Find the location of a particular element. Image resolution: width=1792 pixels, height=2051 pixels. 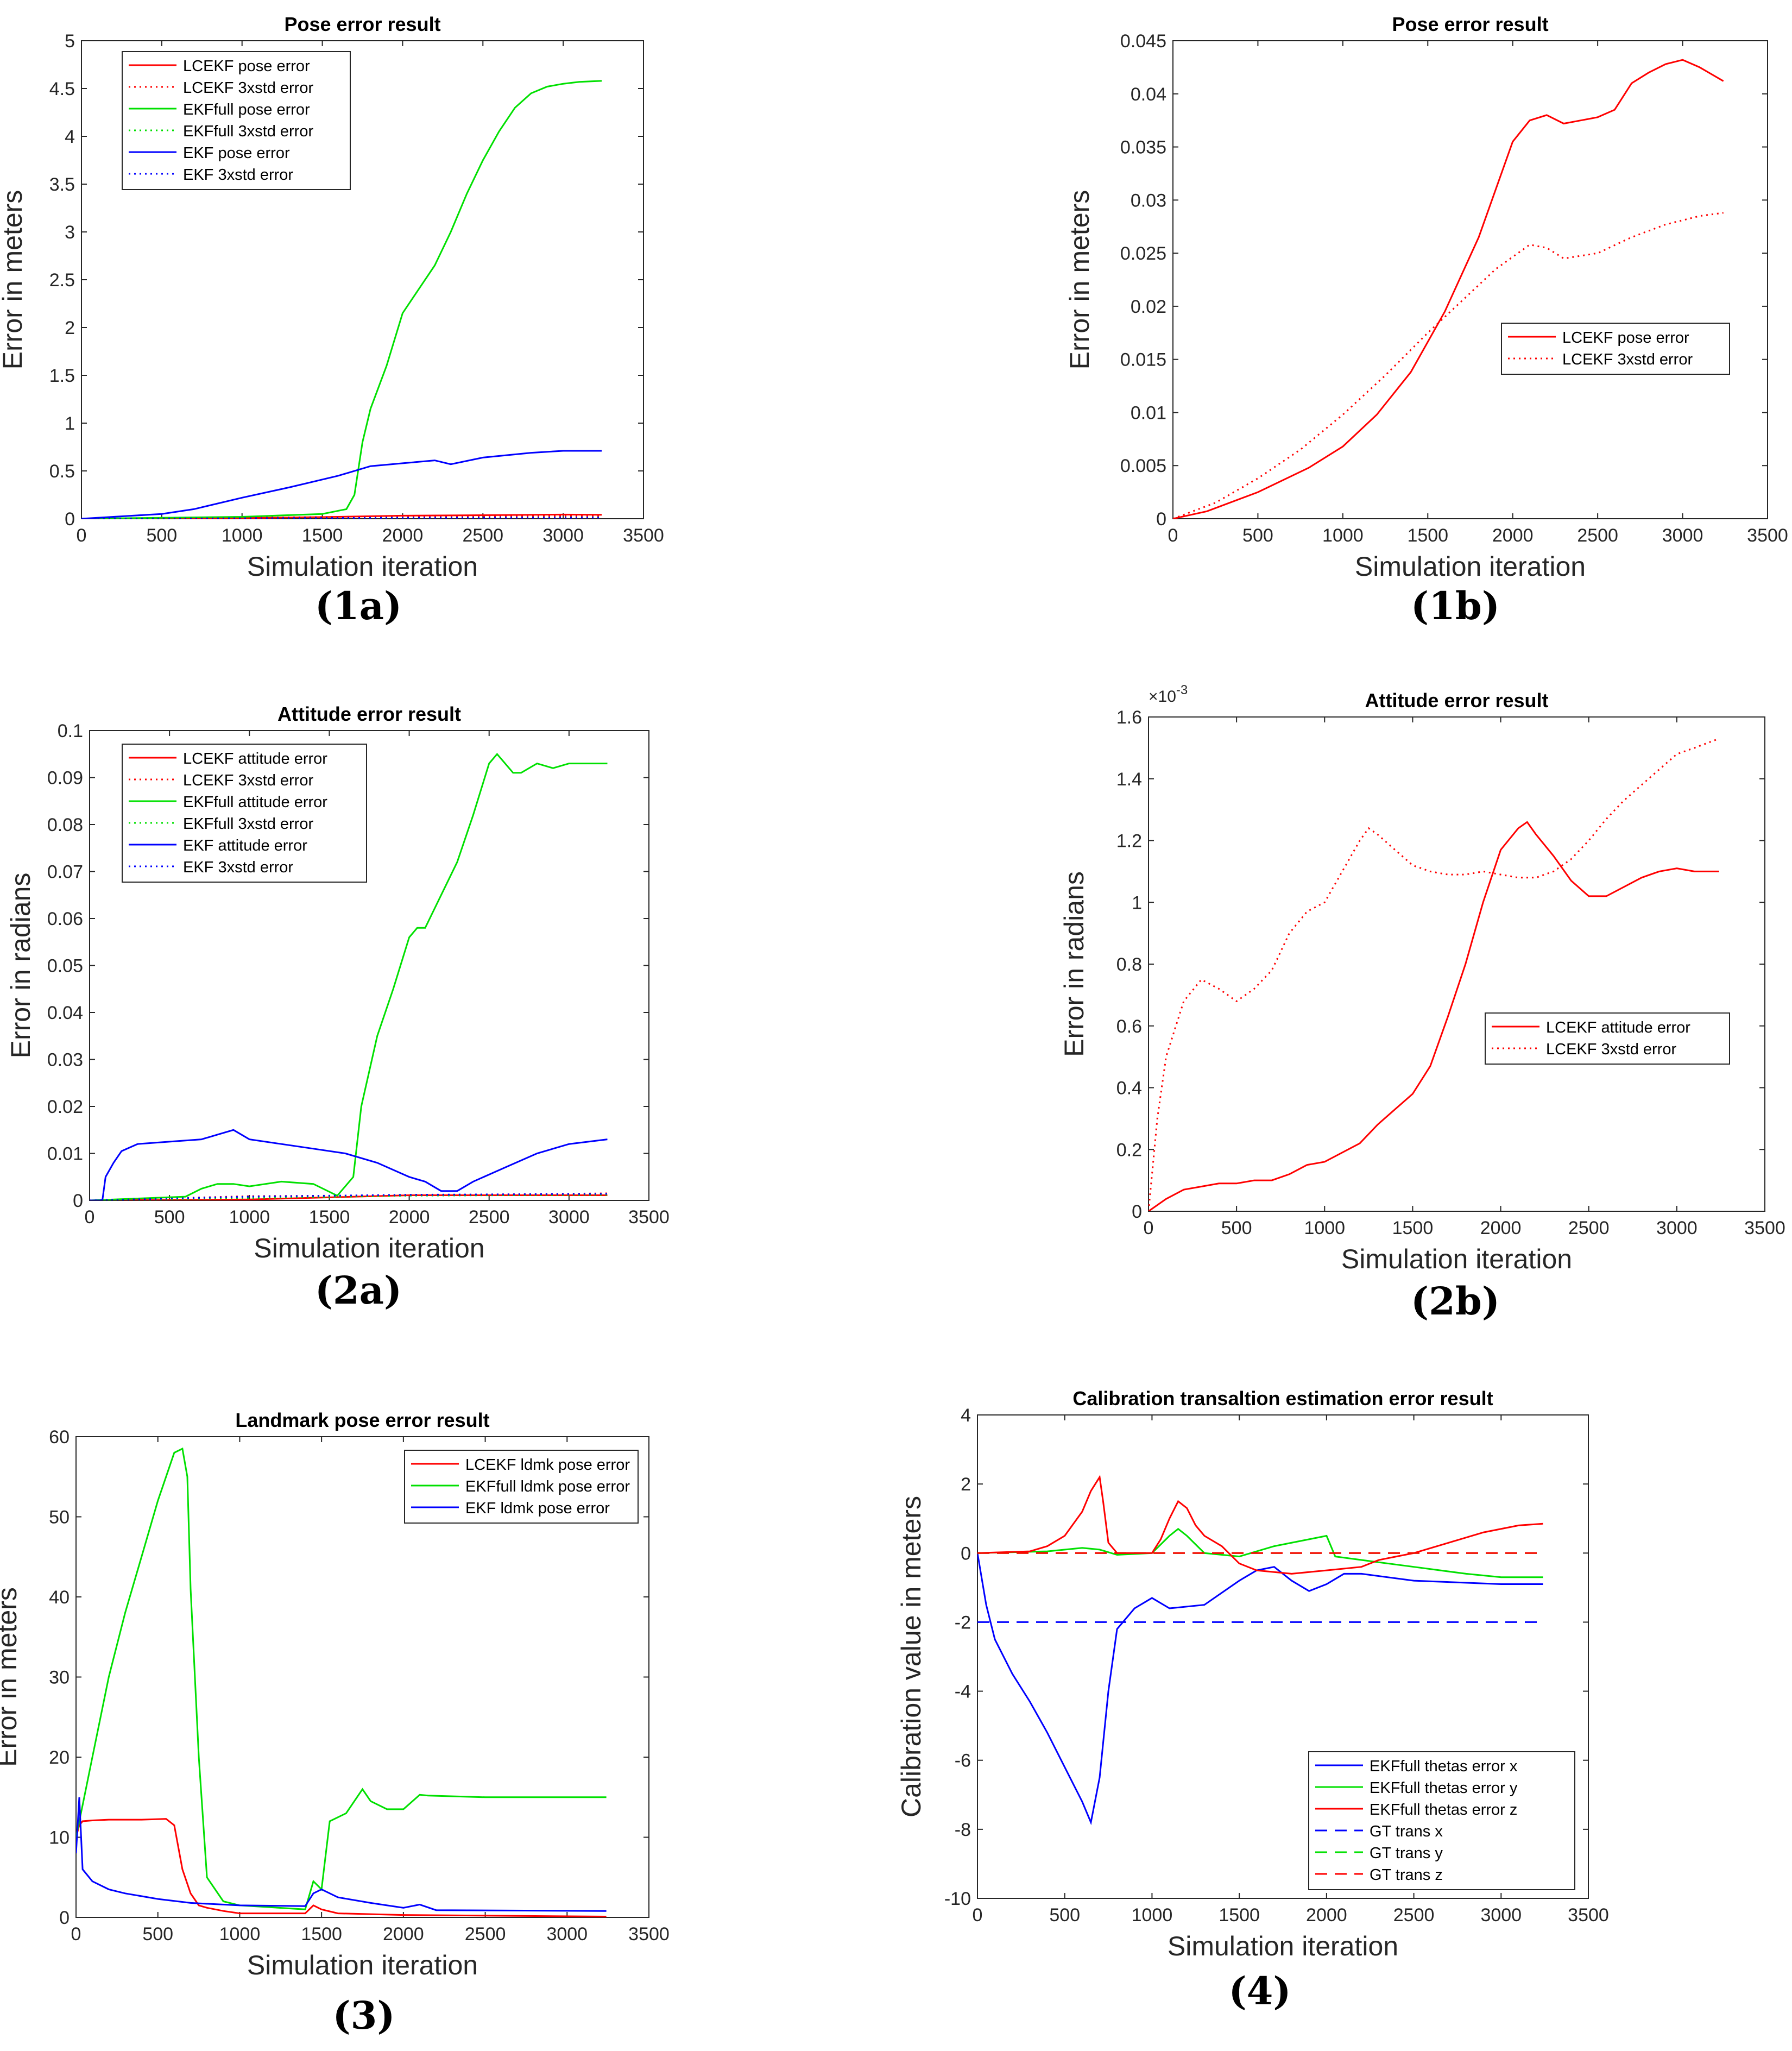

y-tick-label: 0.1 is located at coordinates (71, 731).